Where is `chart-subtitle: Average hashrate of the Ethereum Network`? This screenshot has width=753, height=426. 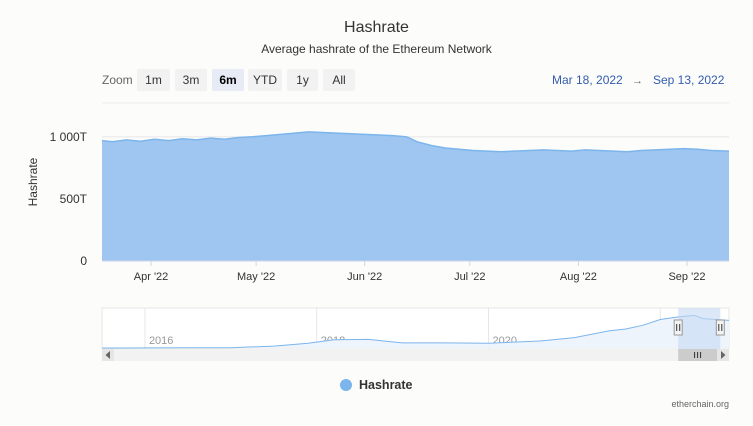 chart-subtitle: Average hashrate of the Ethereum Network is located at coordinates (376, 49).